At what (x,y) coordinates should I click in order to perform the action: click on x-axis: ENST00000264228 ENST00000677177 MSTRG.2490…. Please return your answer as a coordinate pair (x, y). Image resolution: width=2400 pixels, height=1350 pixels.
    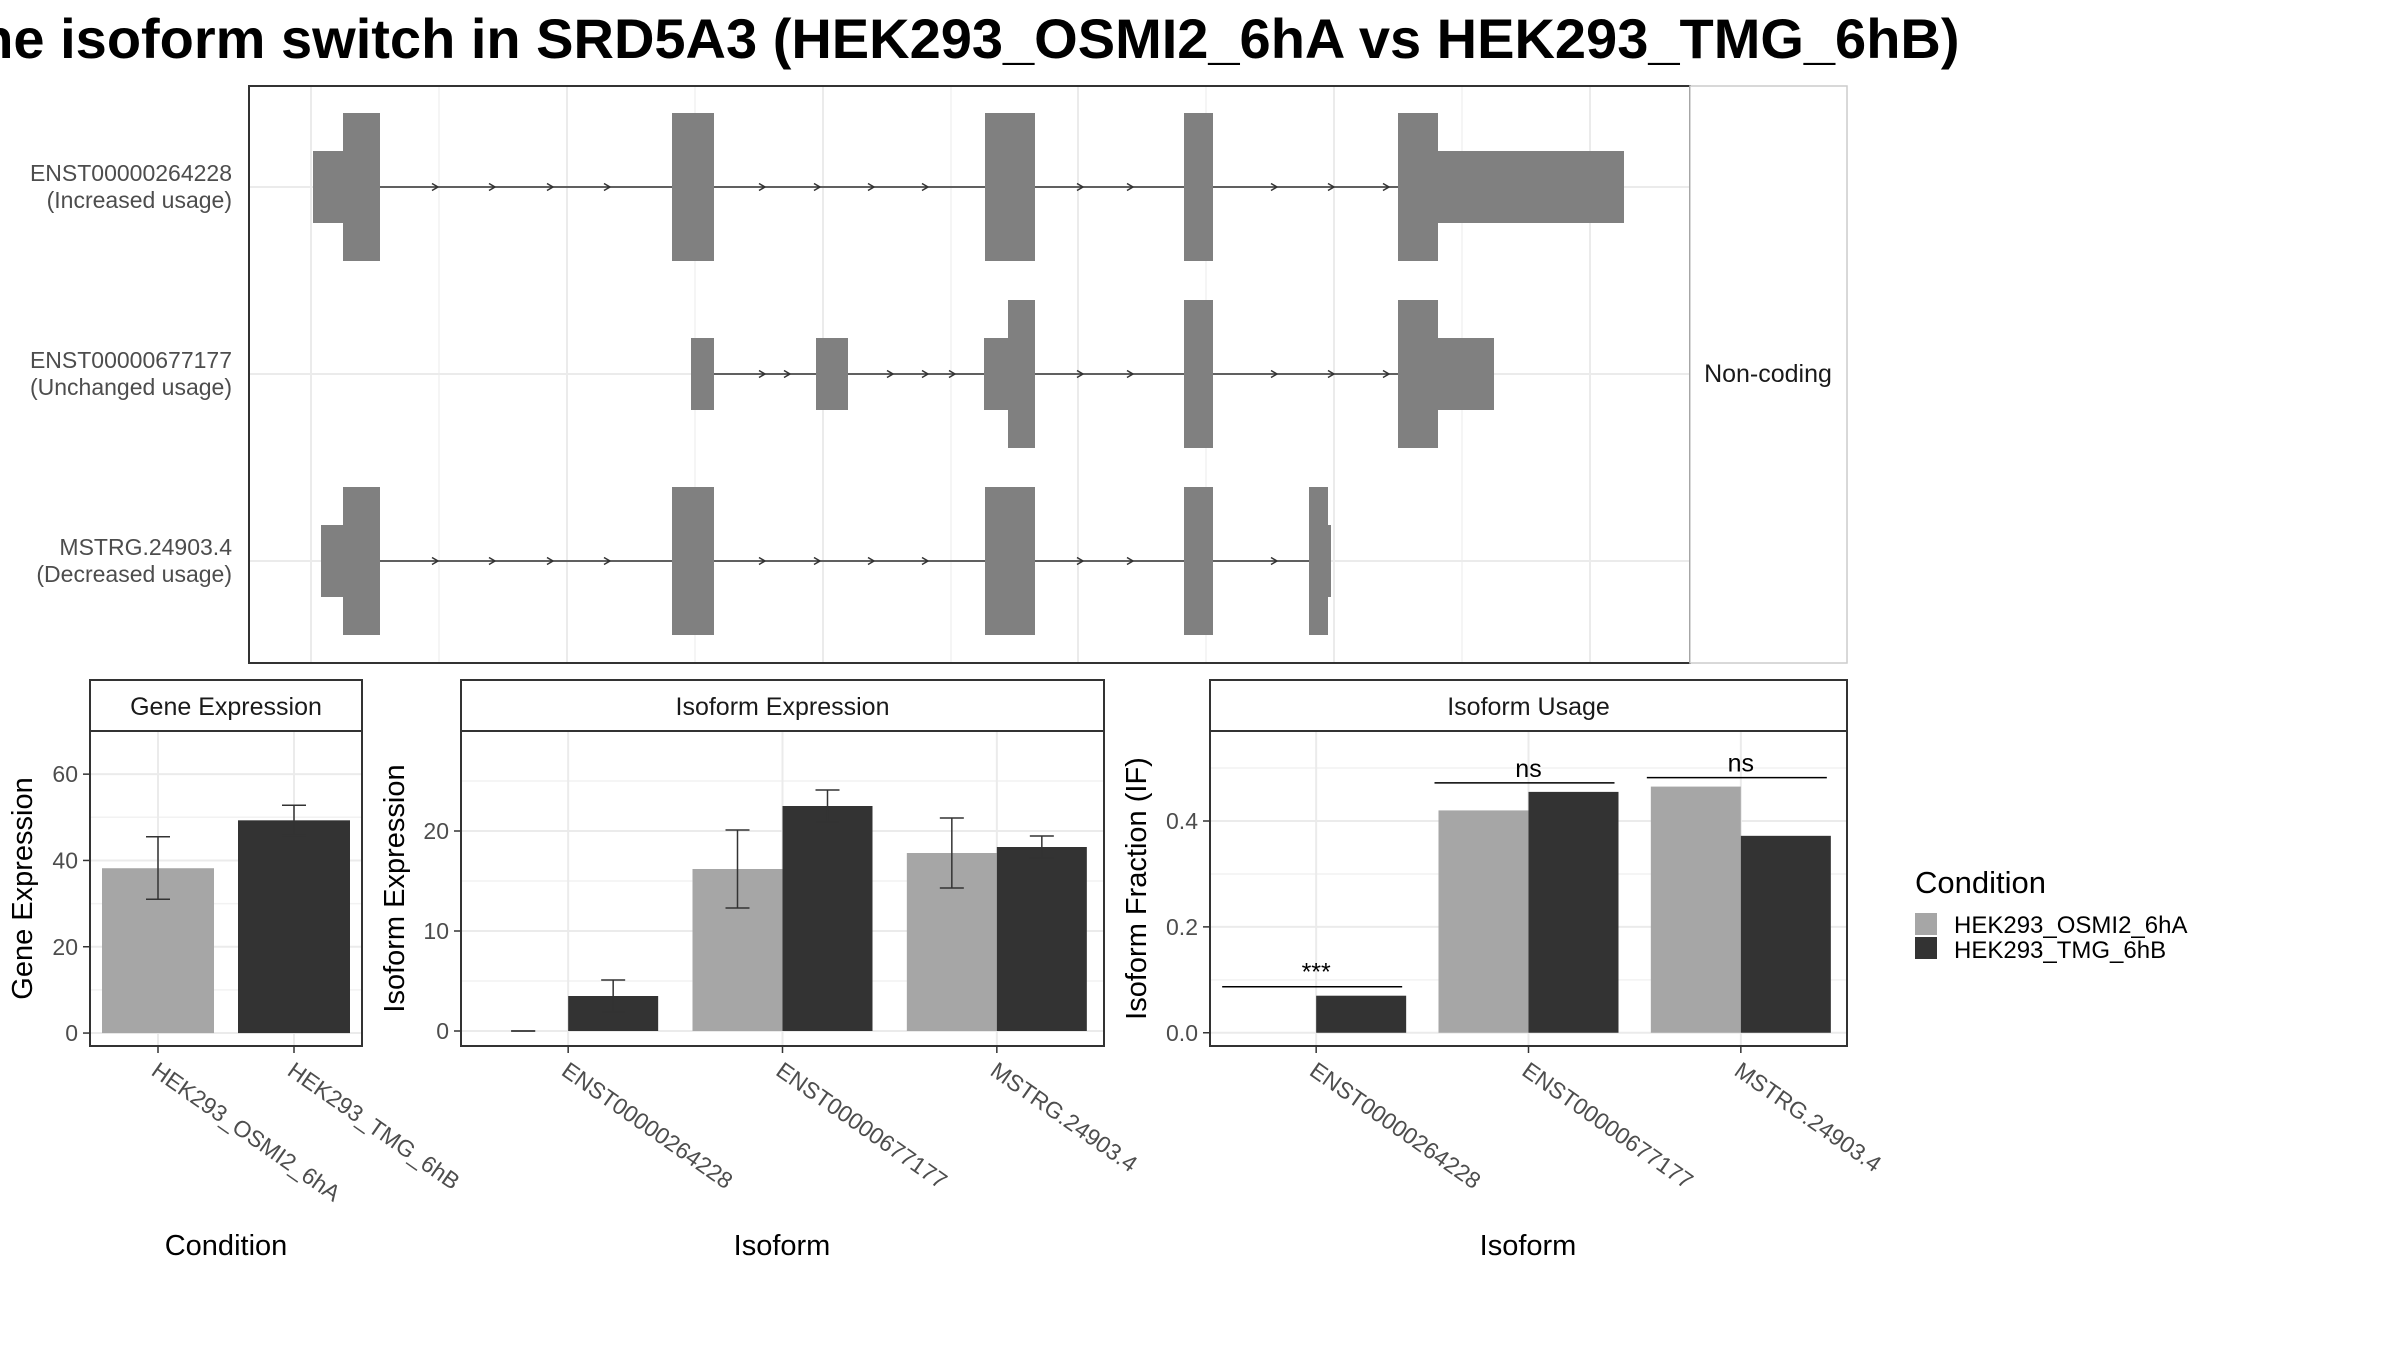
    Looking at the image, I should click on (1595, 1120).